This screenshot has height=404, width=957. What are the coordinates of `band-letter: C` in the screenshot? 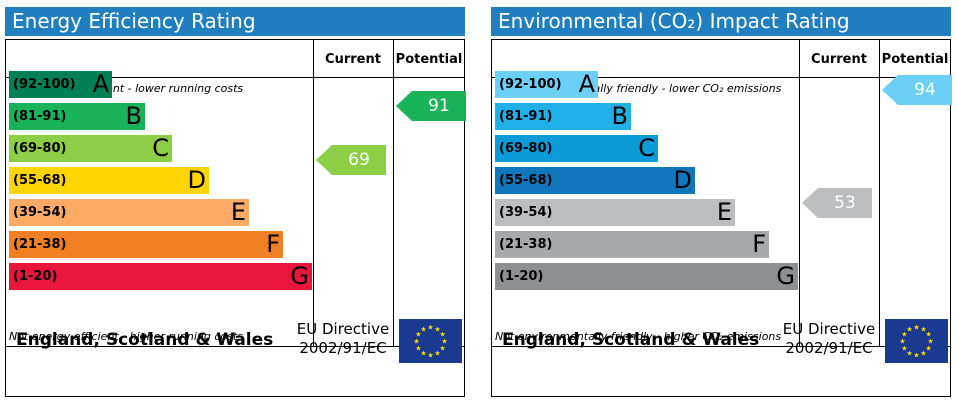 It's located at (160, 148).